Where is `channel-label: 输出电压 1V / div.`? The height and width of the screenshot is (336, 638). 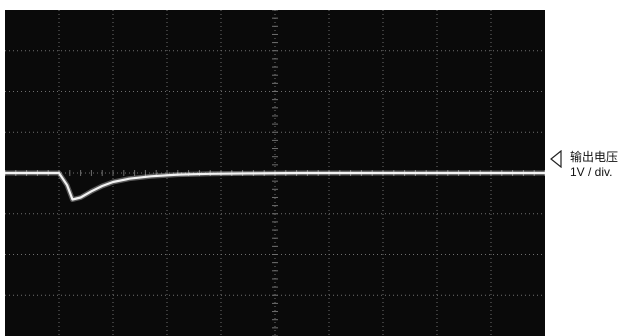
channel-label: 输出电压 1V / div. is located at coordinates (594, 165).